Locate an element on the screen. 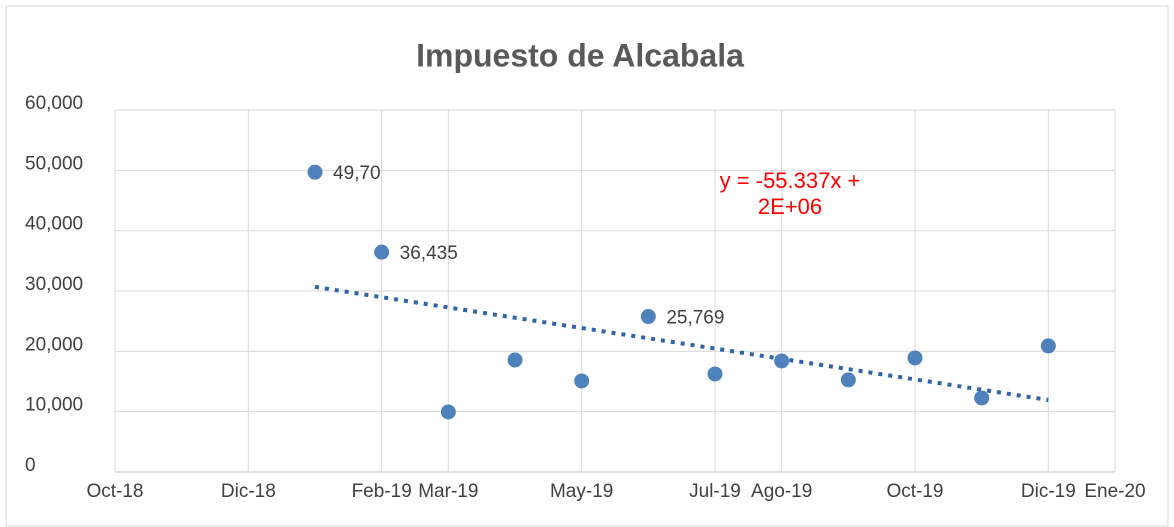 This screenshot has height=527, width=1174. y-tick-label: 20,000 is located at coordinates (54, 344).